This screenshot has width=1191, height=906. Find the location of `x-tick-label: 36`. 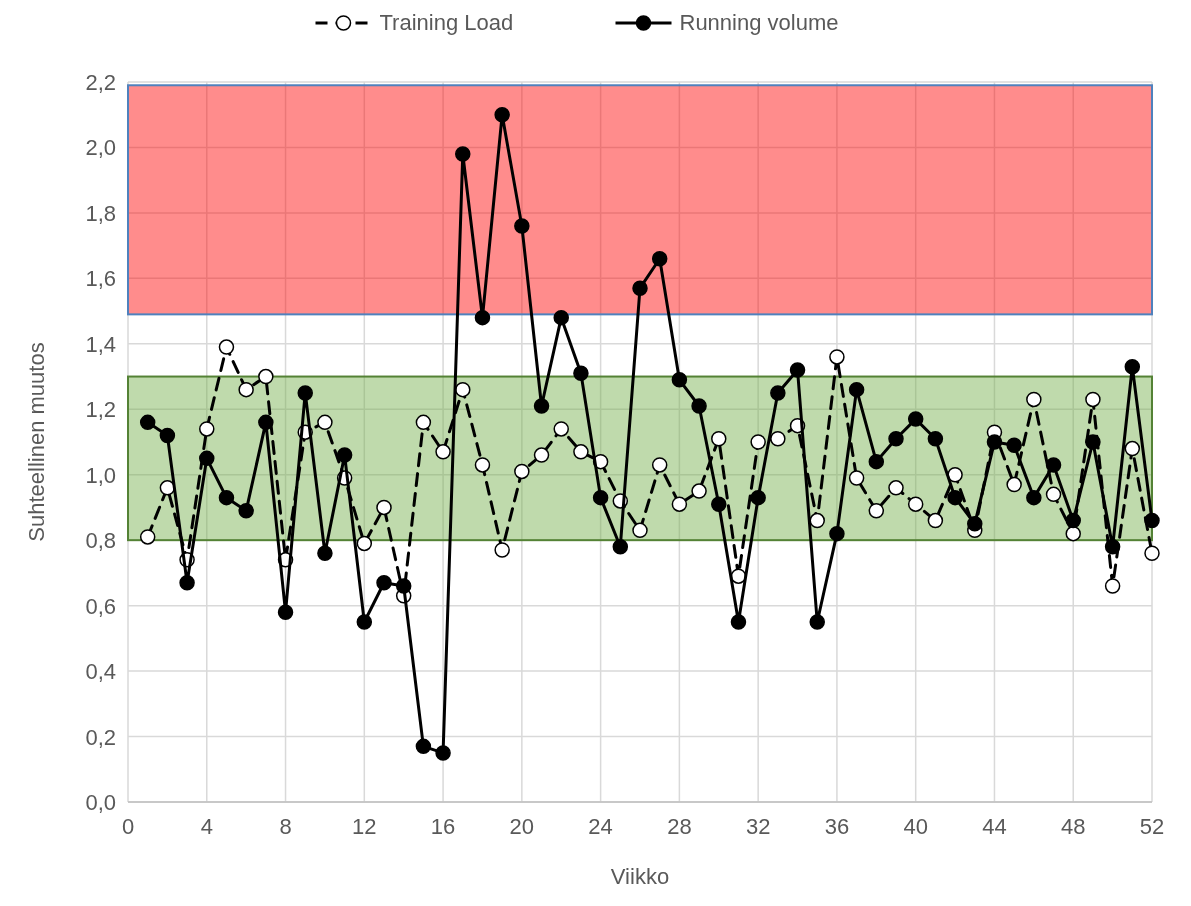

x-tick-label: 36 is located at coordinates (837, 826).